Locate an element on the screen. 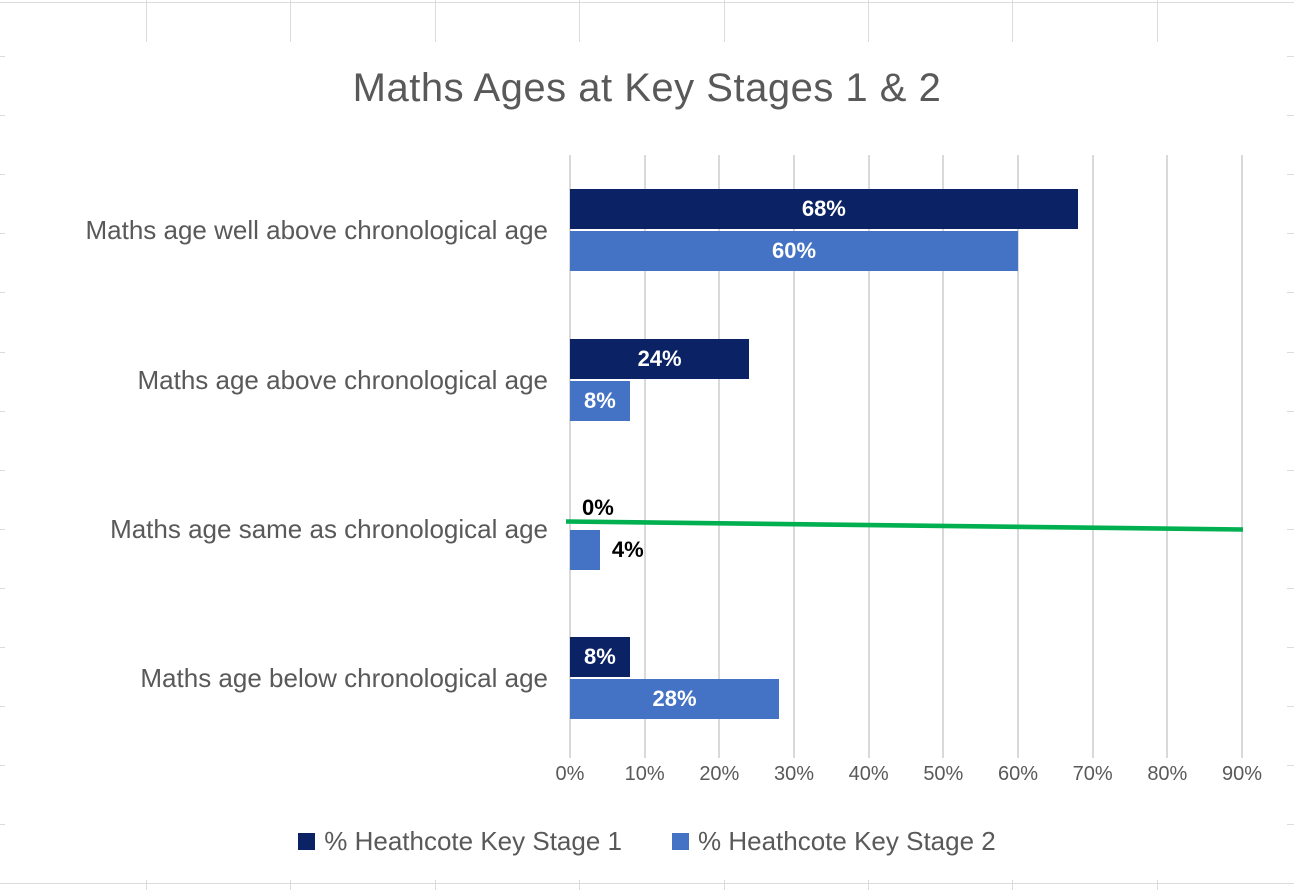 This screenshot has height=890, width=1294. data-label: 24% is located at coordinates (659, 358).